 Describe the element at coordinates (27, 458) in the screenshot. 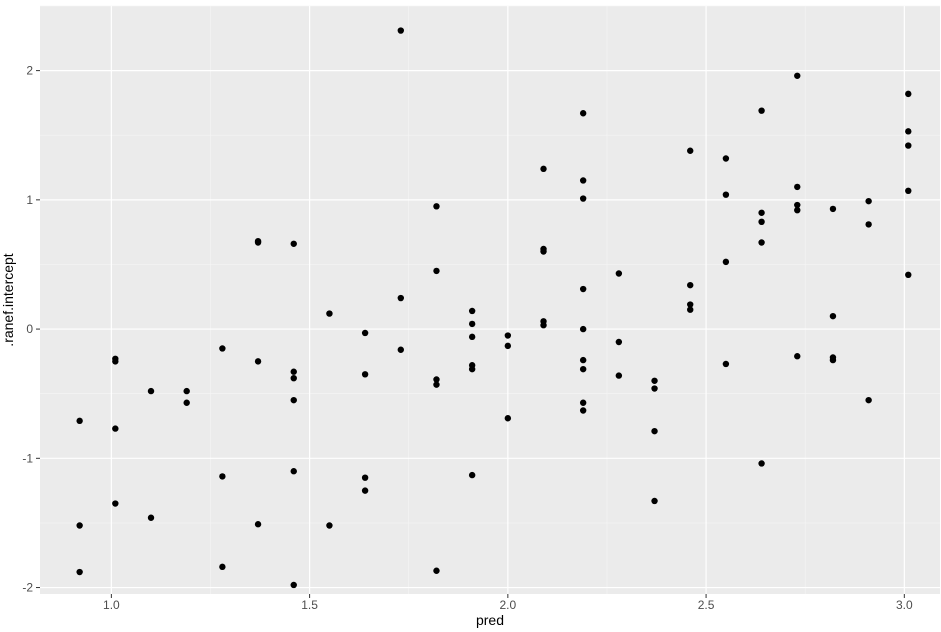

I see `y-tick-label: -1` at that location.